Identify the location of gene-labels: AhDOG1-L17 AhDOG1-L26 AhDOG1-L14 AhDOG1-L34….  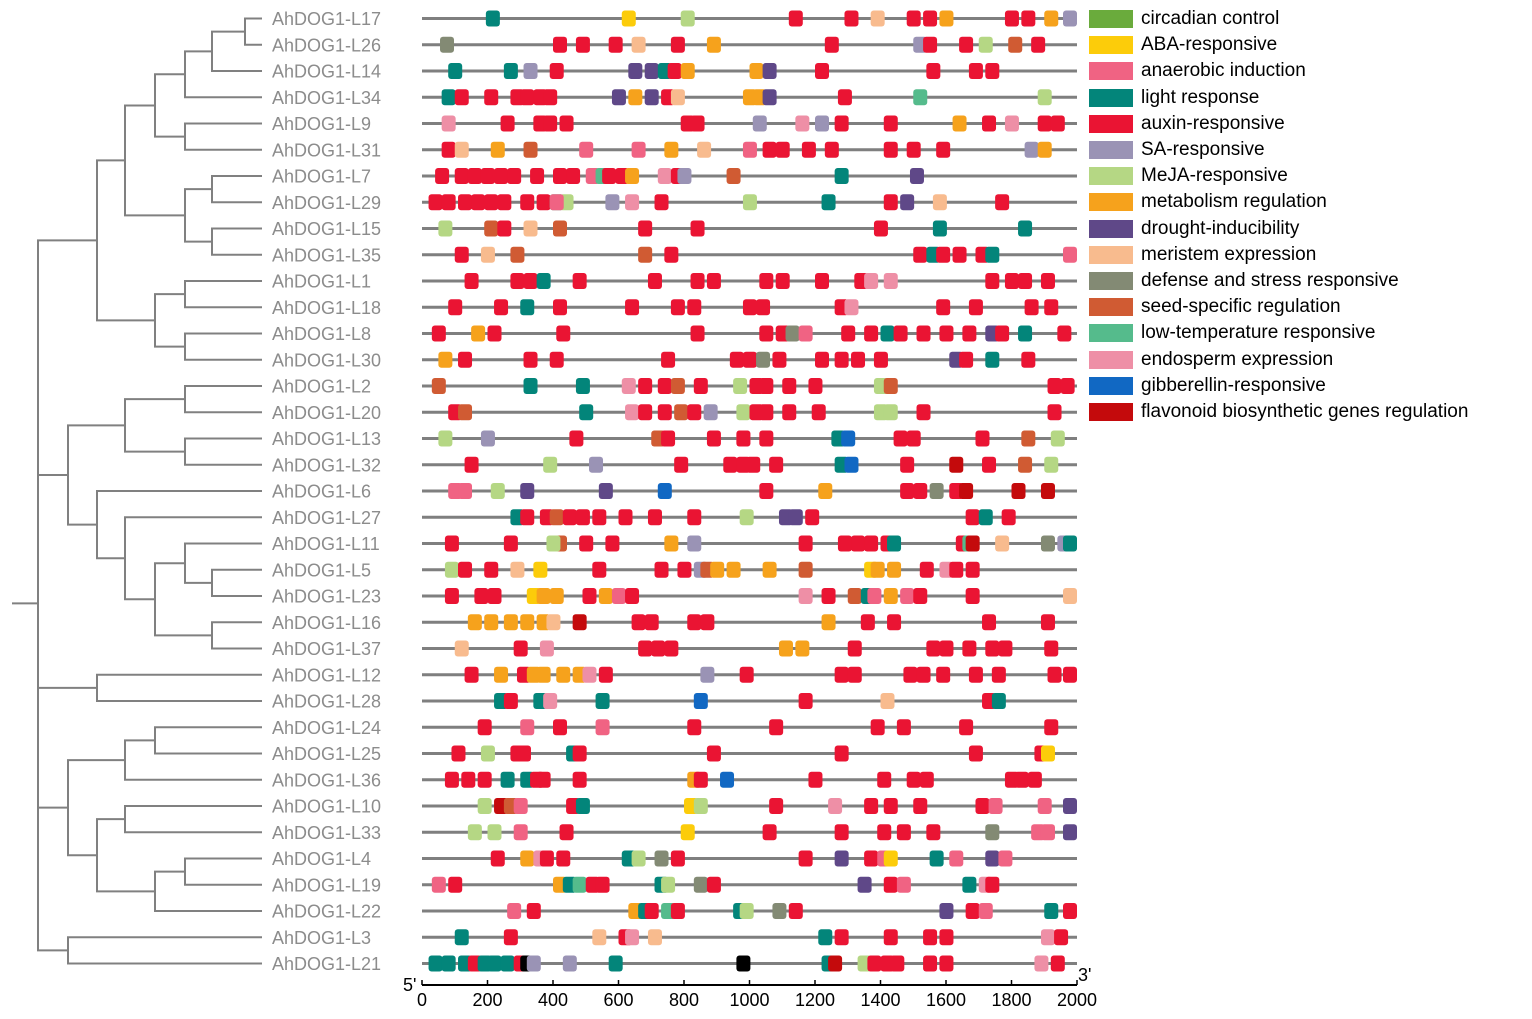
(326, 491).